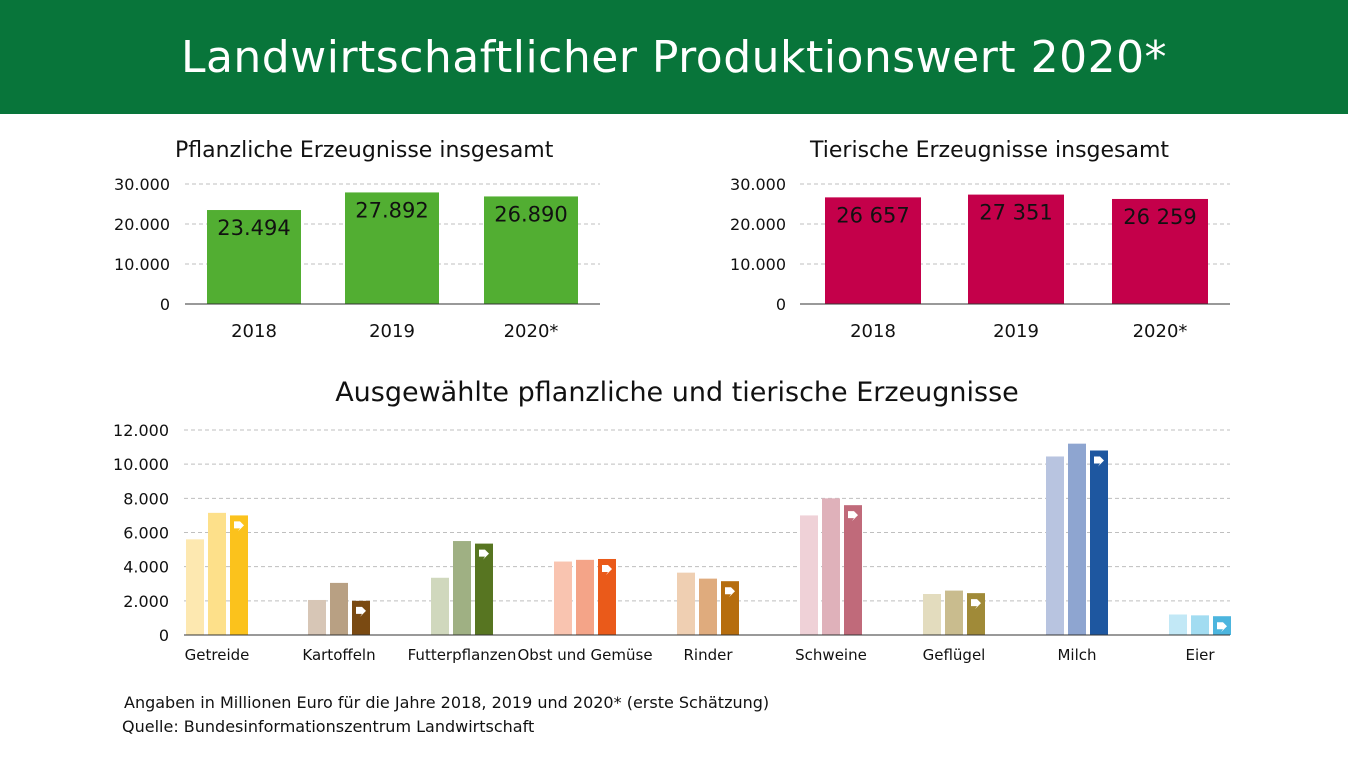 The height and width of the screenshot is (764, 1348). What do you see at coordinates (338, 655) in the screenshot?
I see `x-tick-label: Kartoffeln` at bounding box center [338, 655].